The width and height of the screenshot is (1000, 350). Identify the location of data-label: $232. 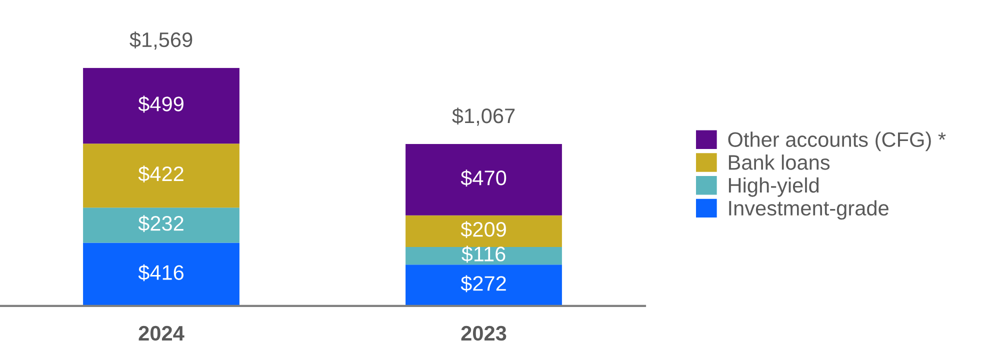
(161, 223).